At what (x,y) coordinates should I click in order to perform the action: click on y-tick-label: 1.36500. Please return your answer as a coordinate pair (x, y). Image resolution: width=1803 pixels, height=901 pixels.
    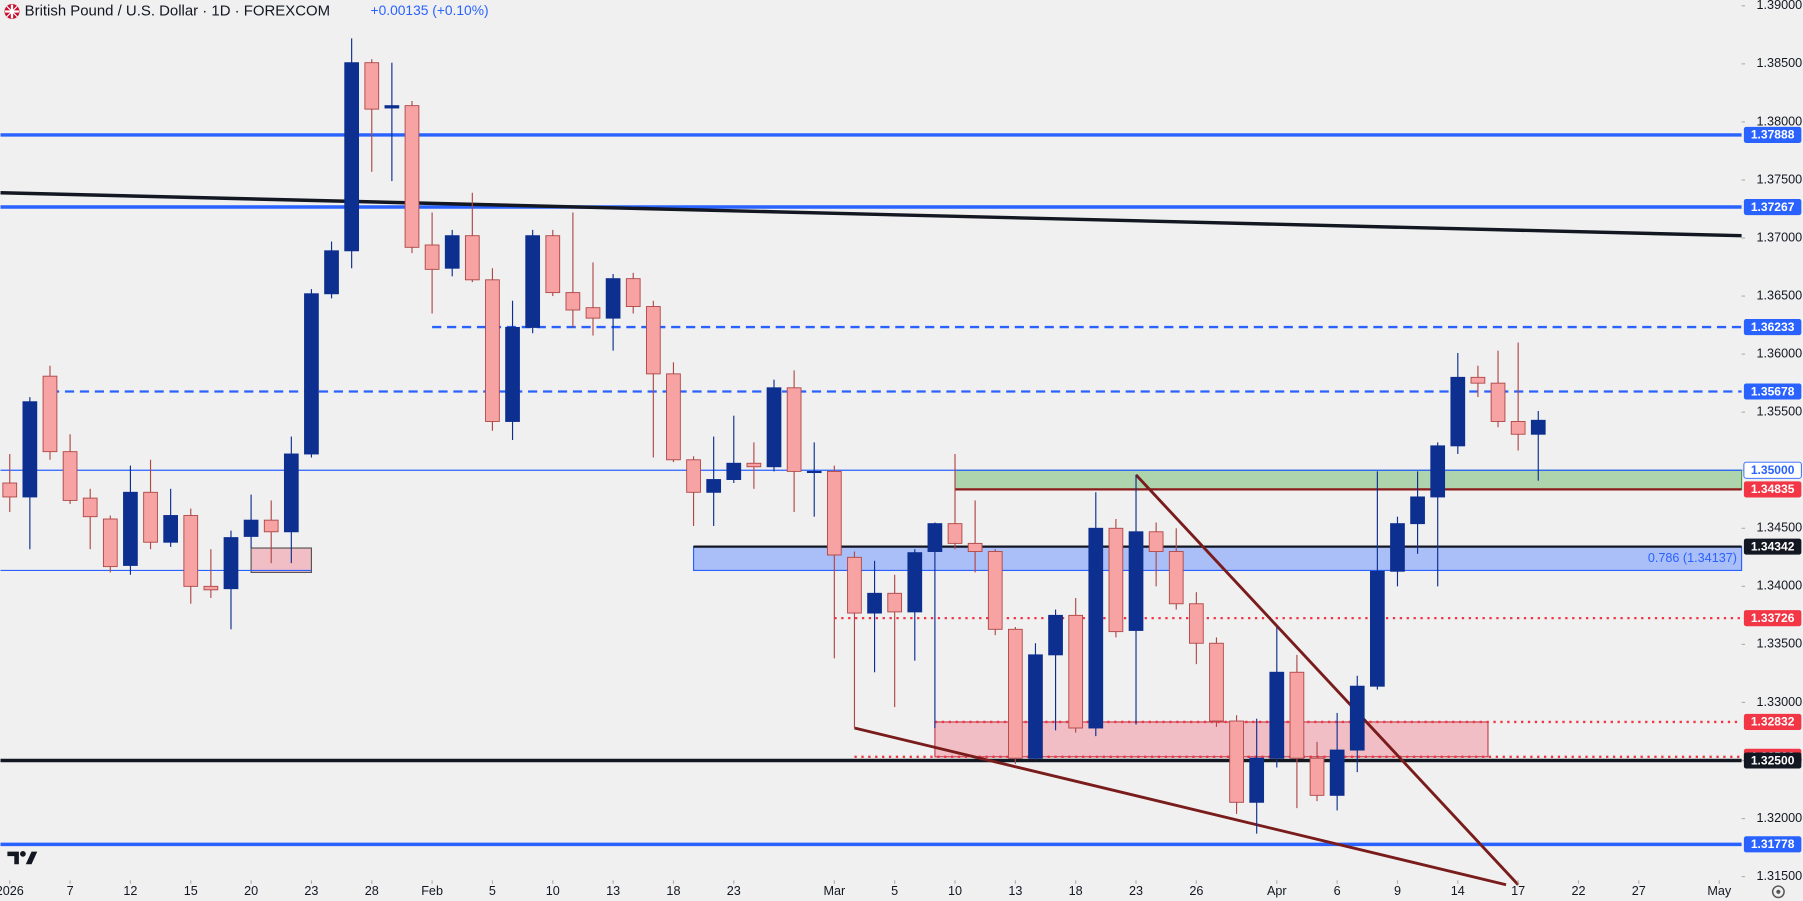
    Looking at the image, I should click on (1780, 295).